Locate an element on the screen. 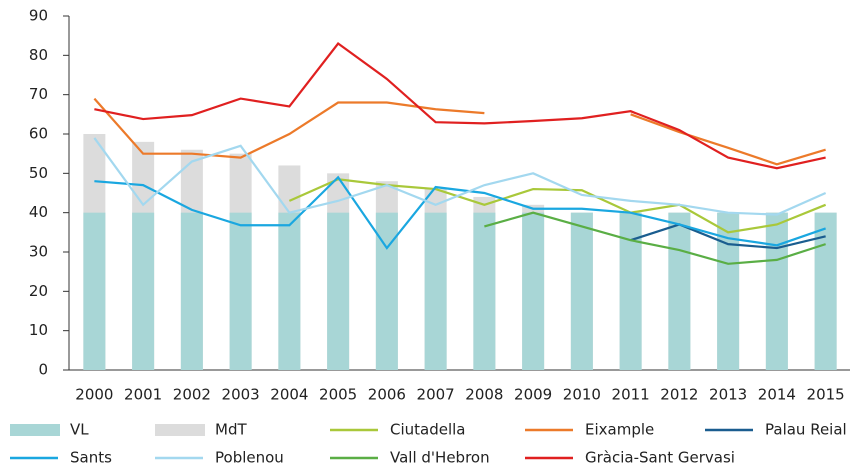  x-tick-label: 2005 is located at coordinates (338, 395).